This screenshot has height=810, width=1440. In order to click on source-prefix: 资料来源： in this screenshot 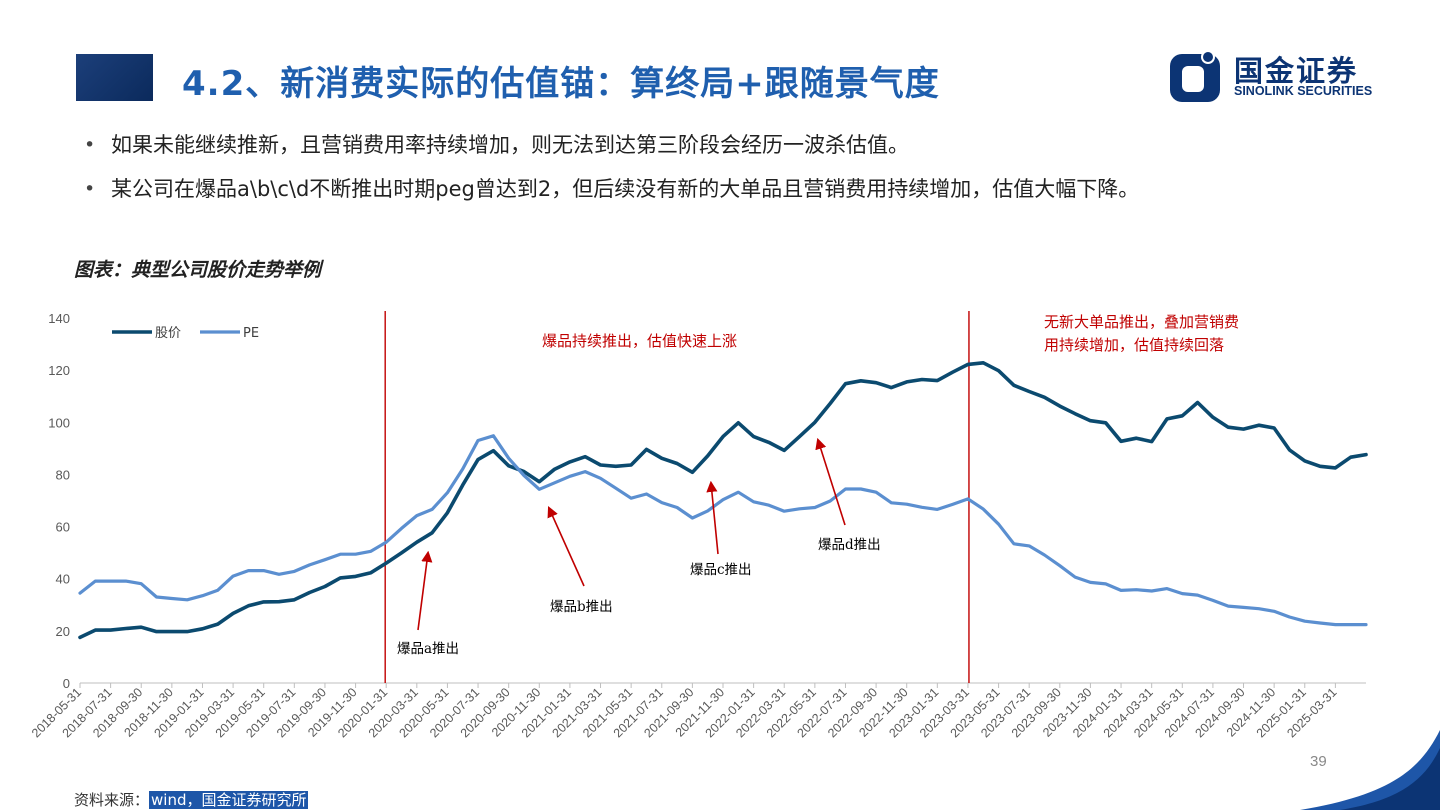, I will do `click(112, 800)`.